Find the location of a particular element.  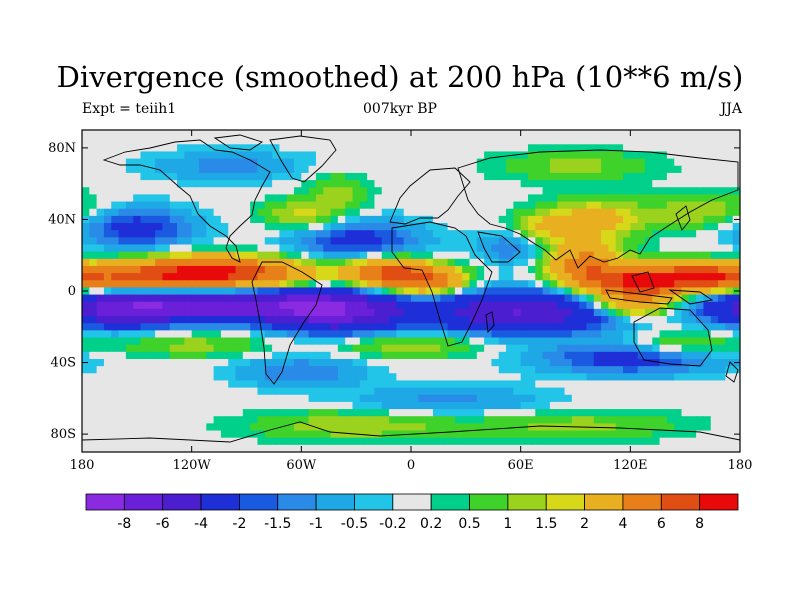

colorbar-swatch is located at coordinates (297, 502).